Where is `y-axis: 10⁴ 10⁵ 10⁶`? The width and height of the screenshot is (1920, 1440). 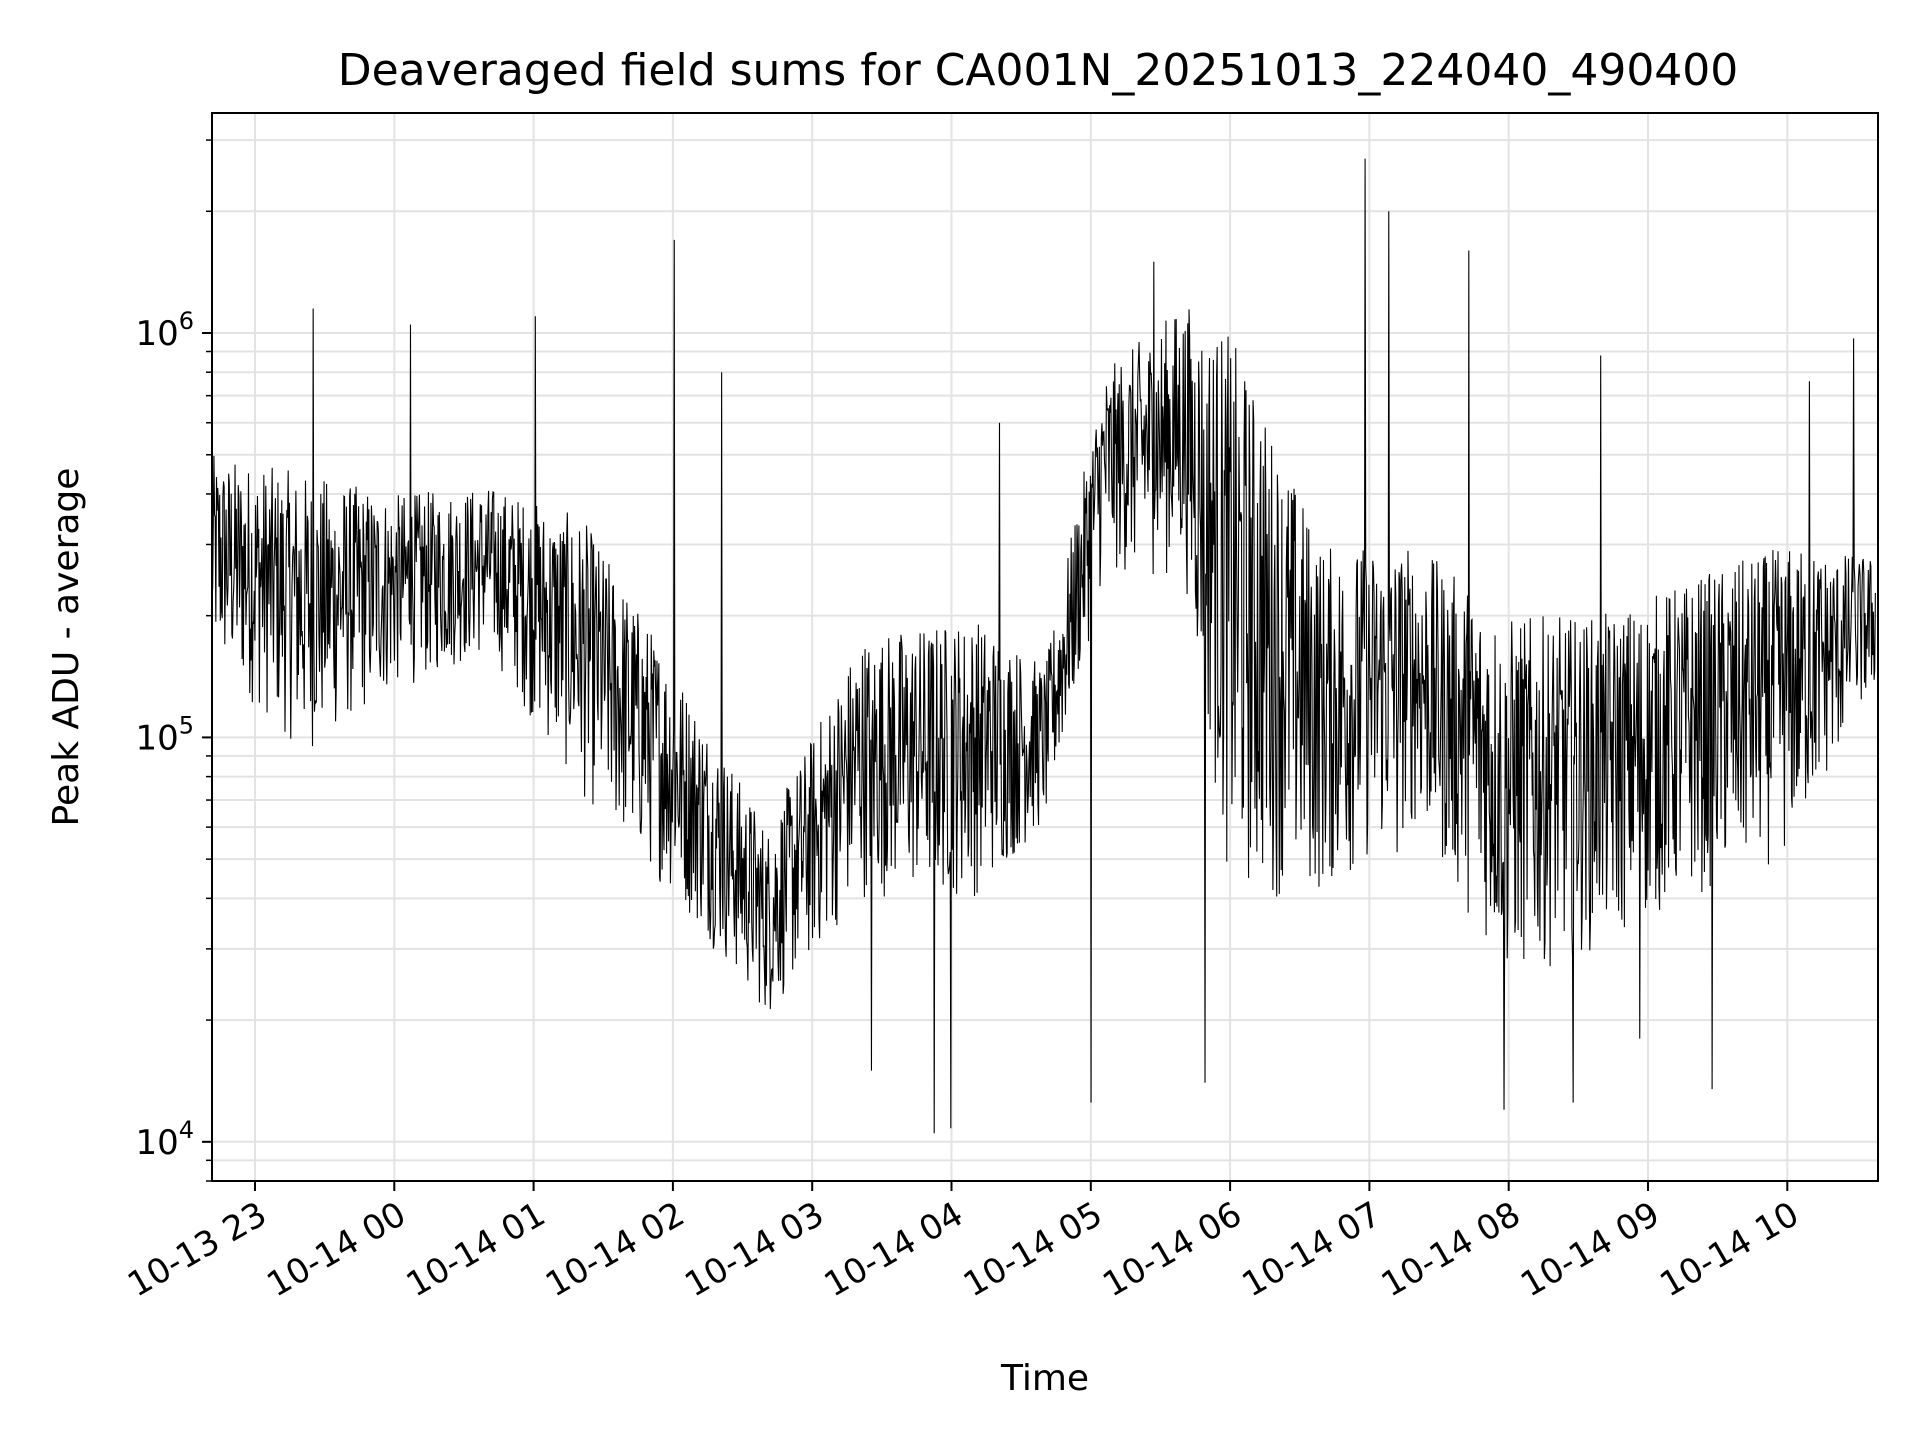 y-axis: 10⁴ 10⁵ 10⁶ is located at coordinates (173, 660).